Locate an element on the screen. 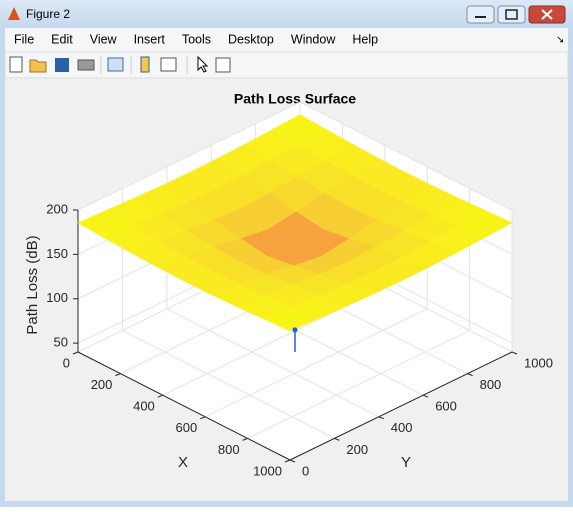  menu-bar is located at coordinates (286, 40).